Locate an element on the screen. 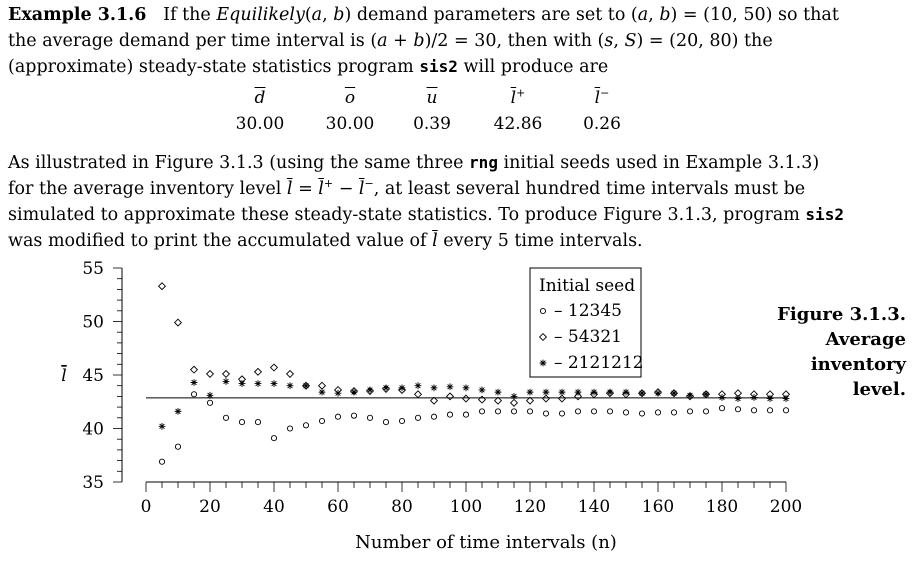 This screenshot has width=924, height=576. x-tick-label: 120 is located at coordinates (530, 507).